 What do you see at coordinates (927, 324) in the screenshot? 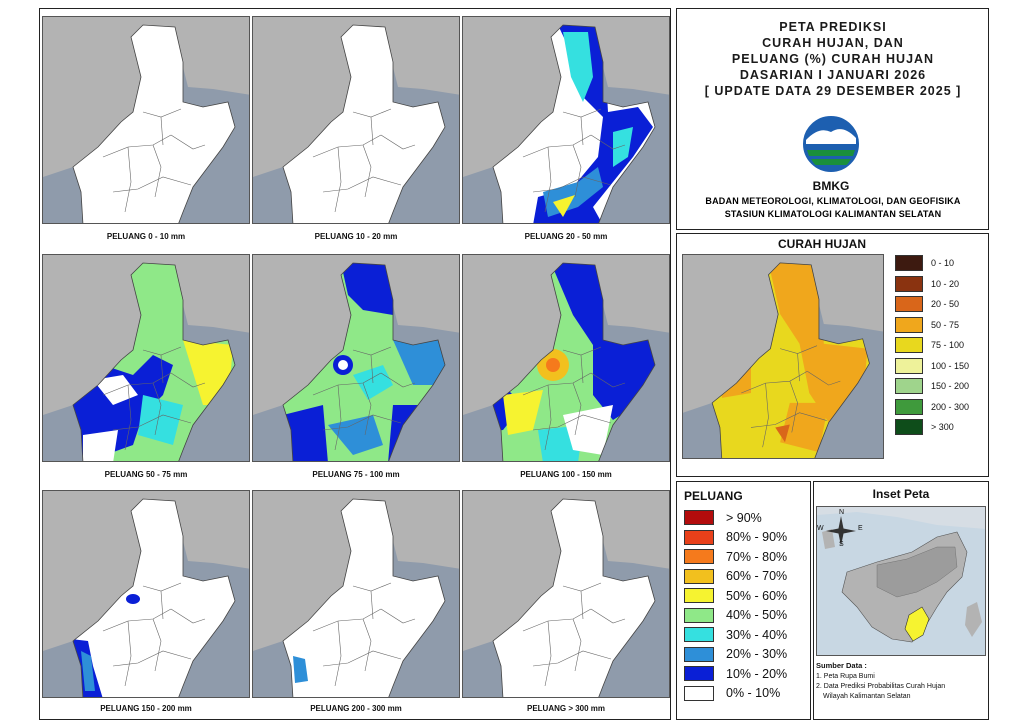
I see `rain-legend-item: 50 - 75` at bounding box center [927, 324].